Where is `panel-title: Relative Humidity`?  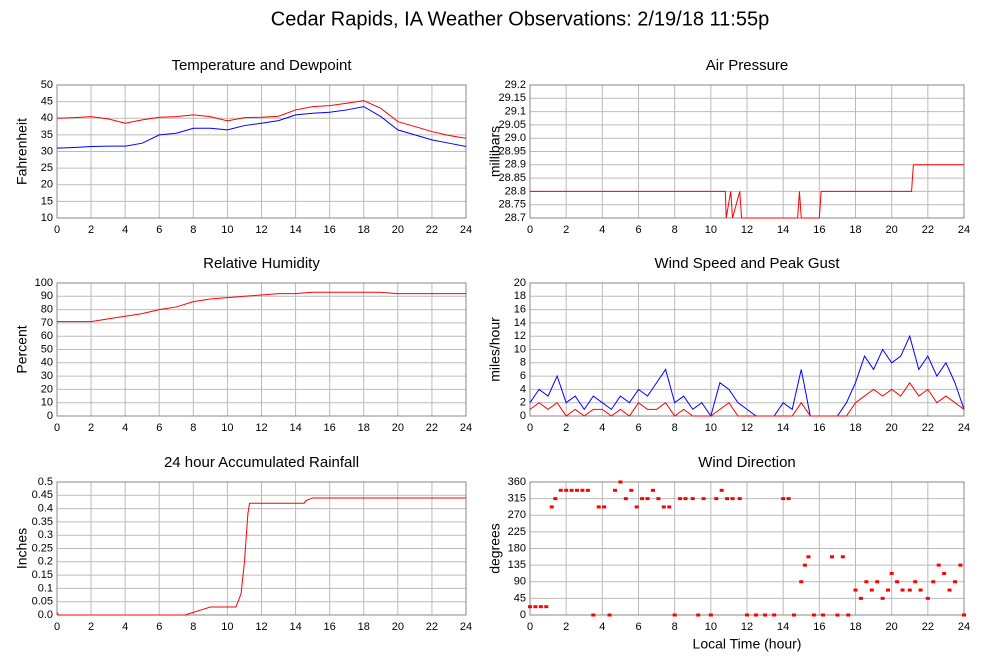 panel-title: Relative Humidity is located at coordinates (261, 263).